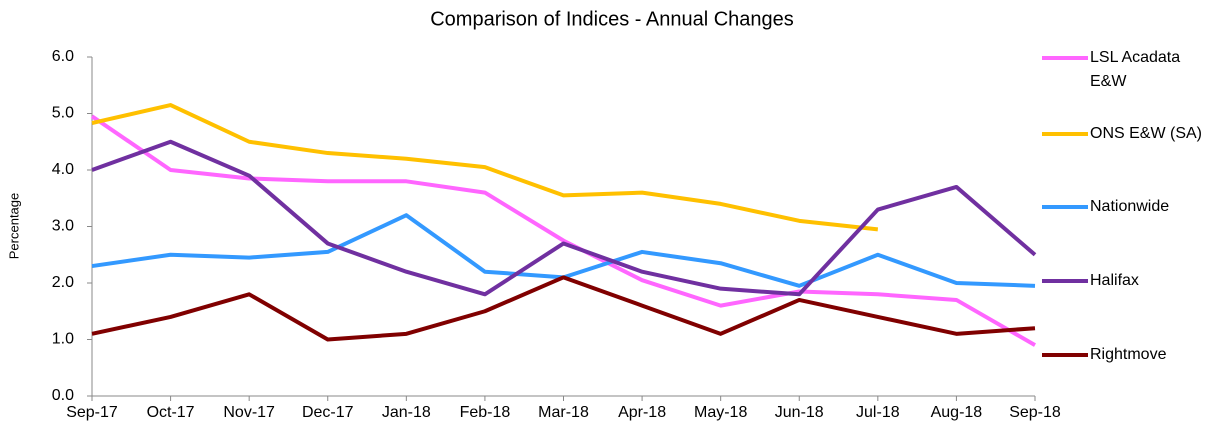 The width and height of the screenshot is (1224, 430). Describe the element at coordinates (63, 395) in the screenshot. I see `y-tick-label: 0.0` at that location.